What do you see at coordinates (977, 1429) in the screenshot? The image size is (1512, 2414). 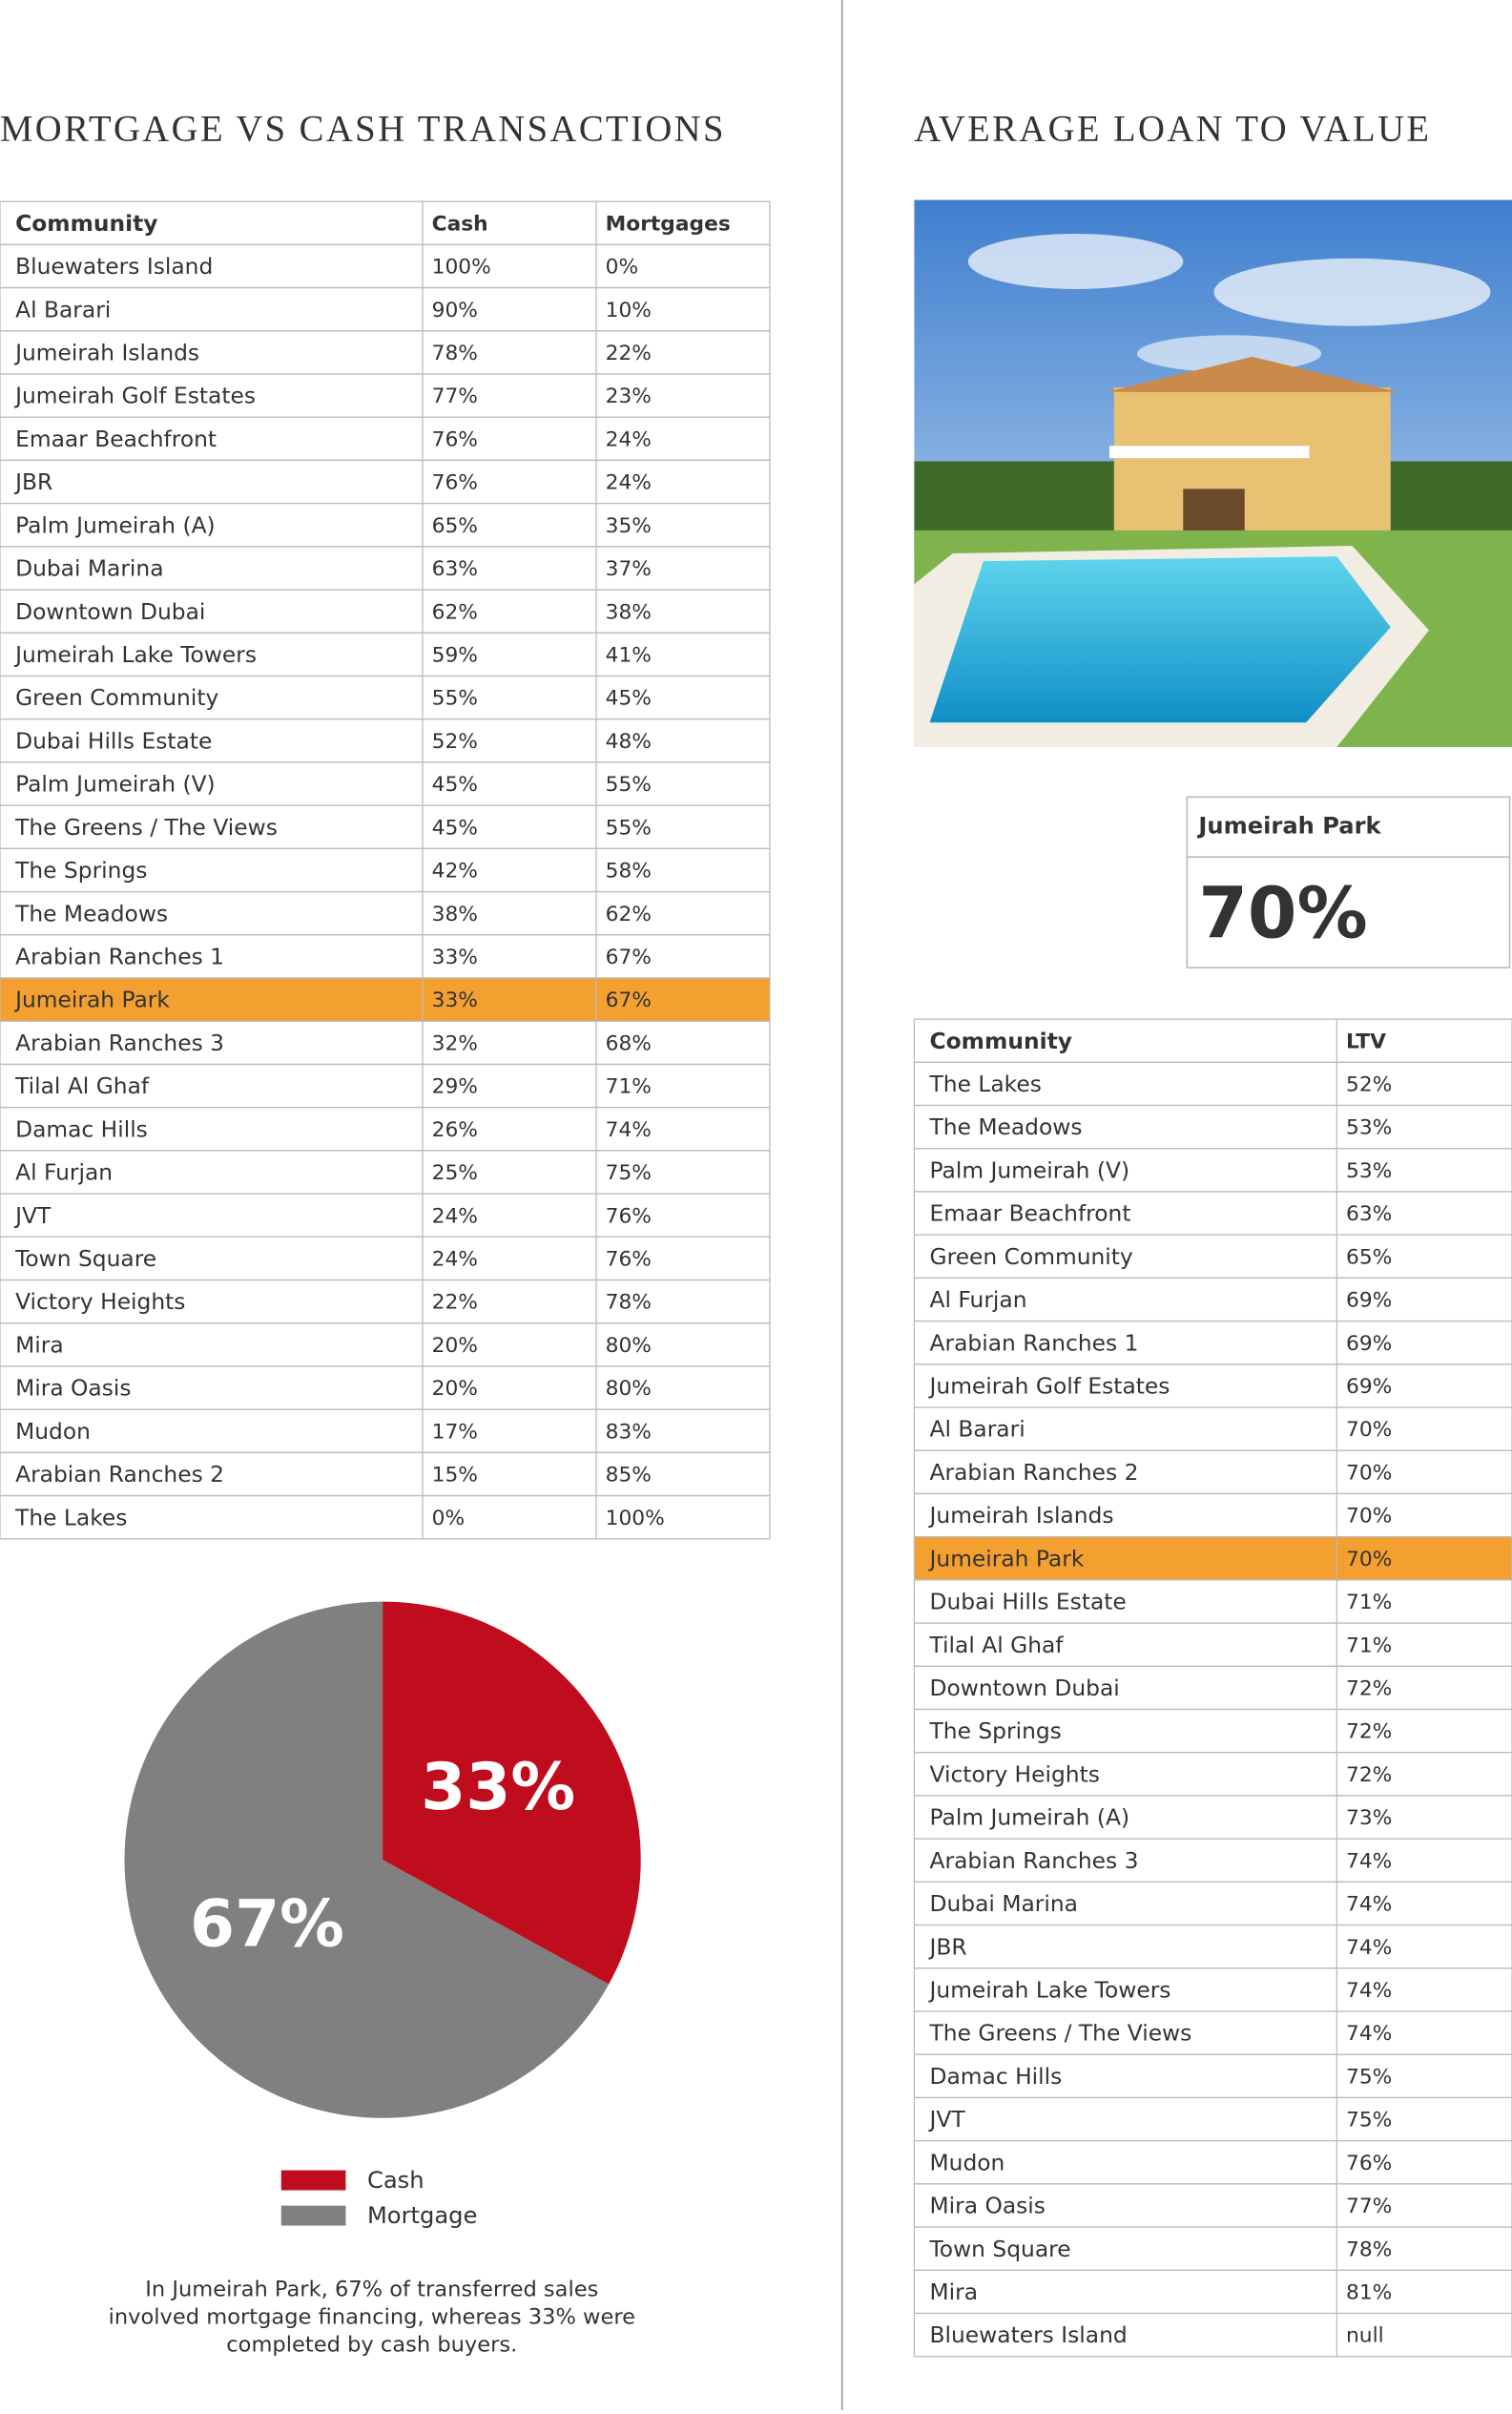 I see `table-cell: Al Barari` at bounding box center [977, 1429].